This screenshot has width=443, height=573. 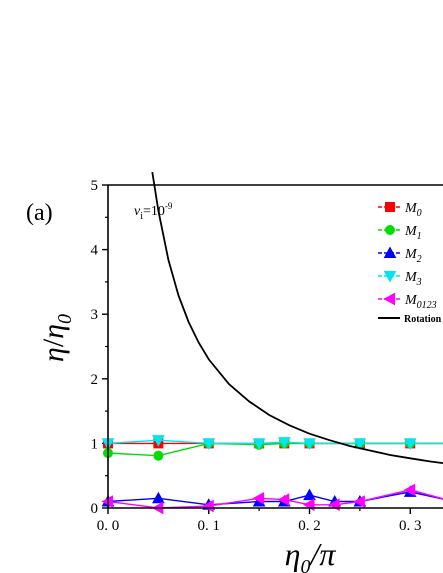 What do you see at coordinates (309, 526) in the screenshot?
I see `x-tick-label: 0. 2` at bounding box center [309, 526].